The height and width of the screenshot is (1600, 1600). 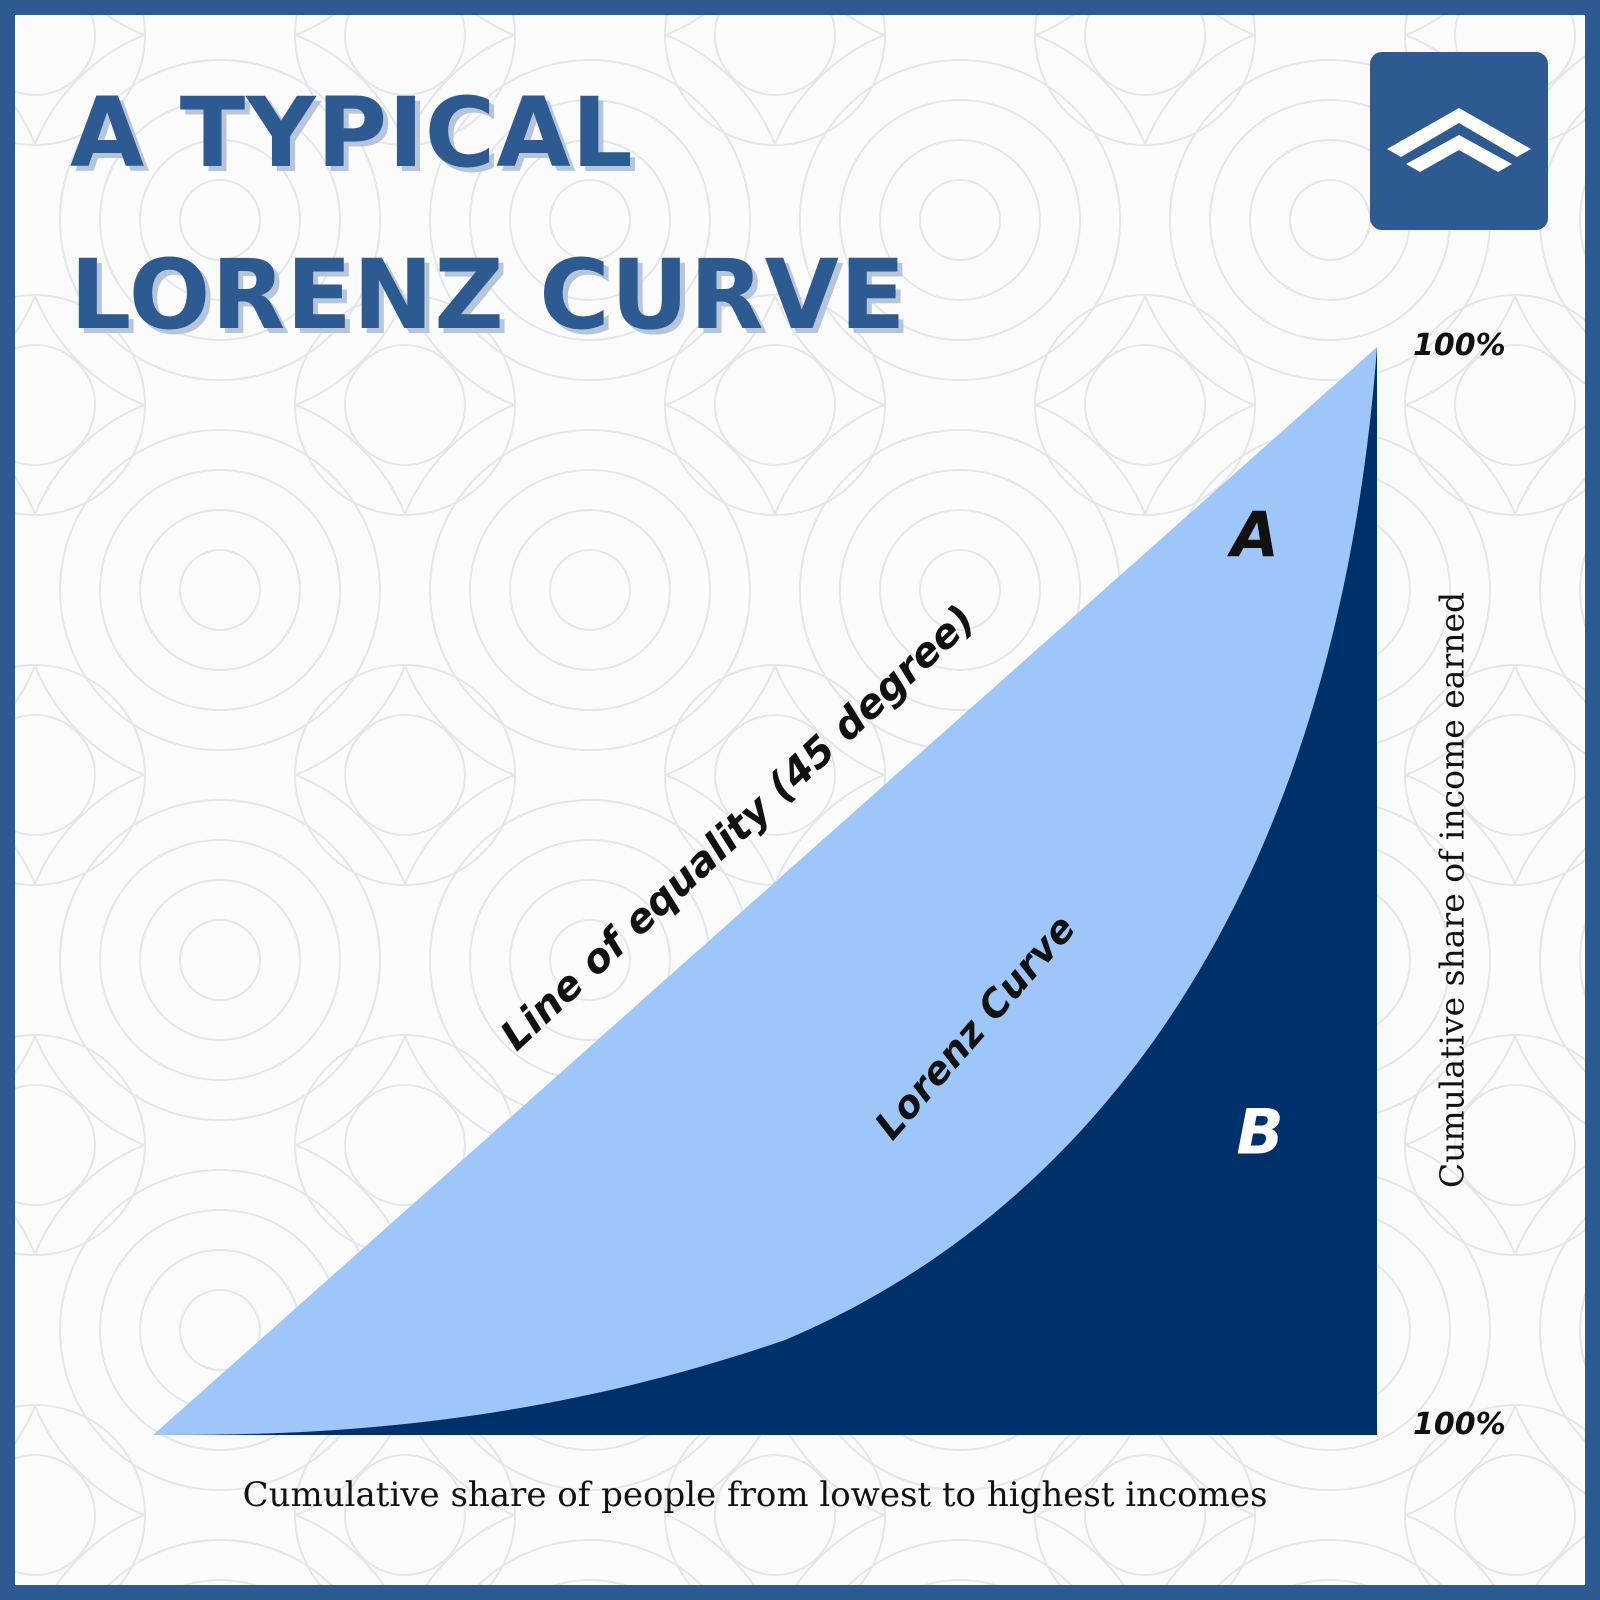 I want to click on logo-badge, so click(x=1459, y=141).